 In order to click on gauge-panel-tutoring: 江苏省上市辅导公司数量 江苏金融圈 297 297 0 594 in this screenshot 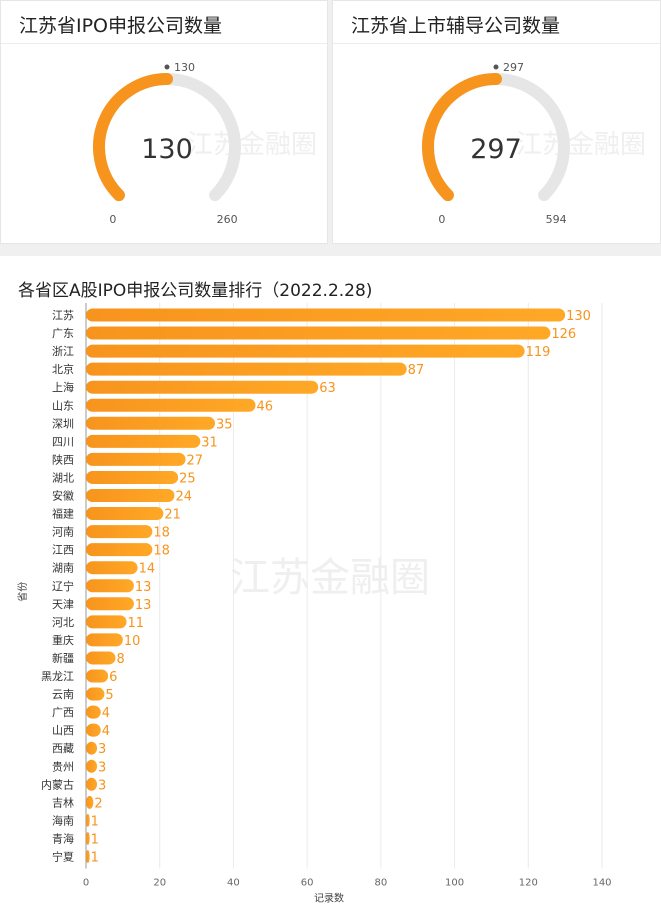, I will do `click(496, 122)`.